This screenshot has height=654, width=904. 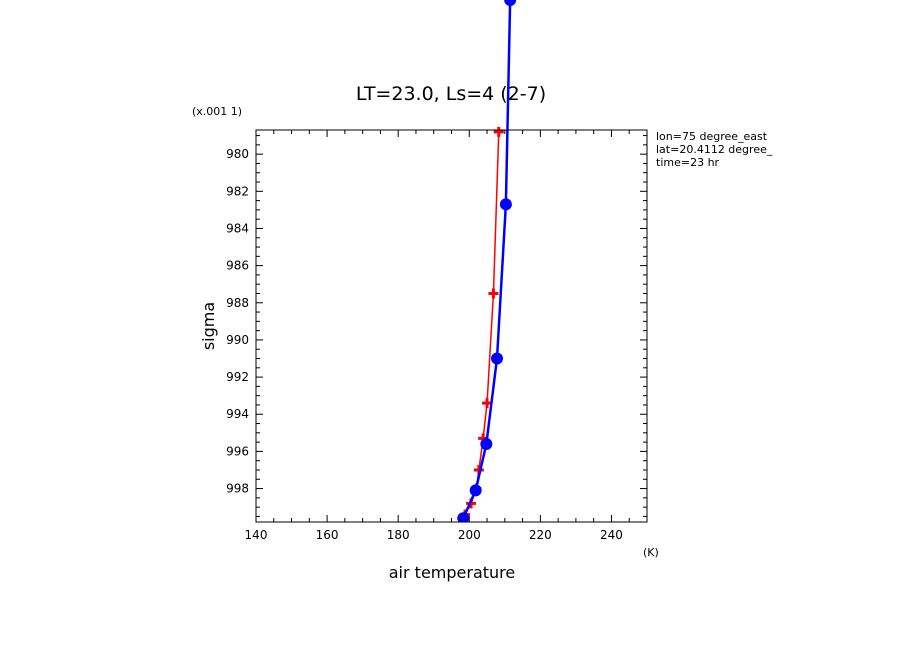 I want to click on chart-title: LT=23.0, Ls=4 (2-7), so click(x=451, y=94).